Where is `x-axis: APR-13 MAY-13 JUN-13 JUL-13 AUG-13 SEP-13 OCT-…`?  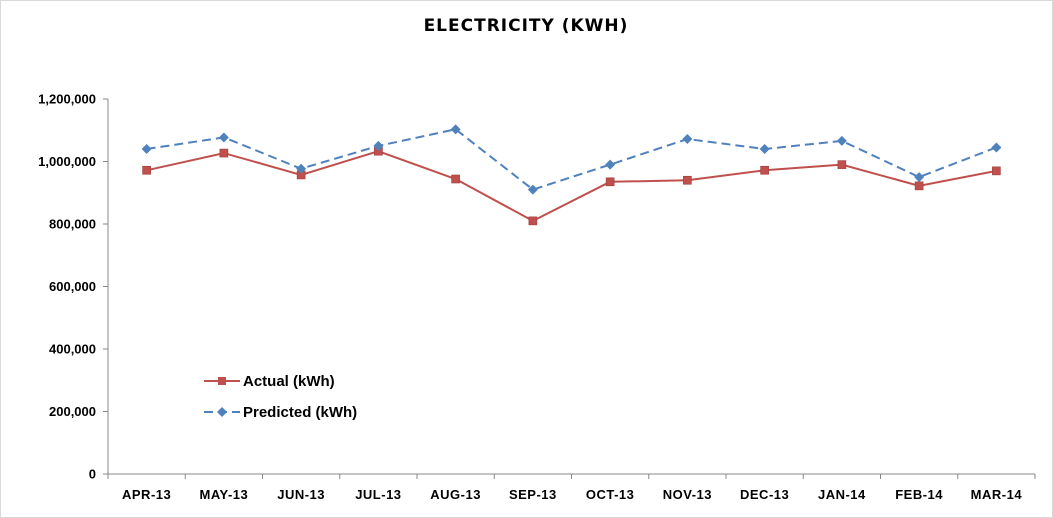
x-axis: APR-13 MAY-13 JUN-13 JUL-13 AUG-13 SEP-13 OCT-… is located at coordinates (571, 487).